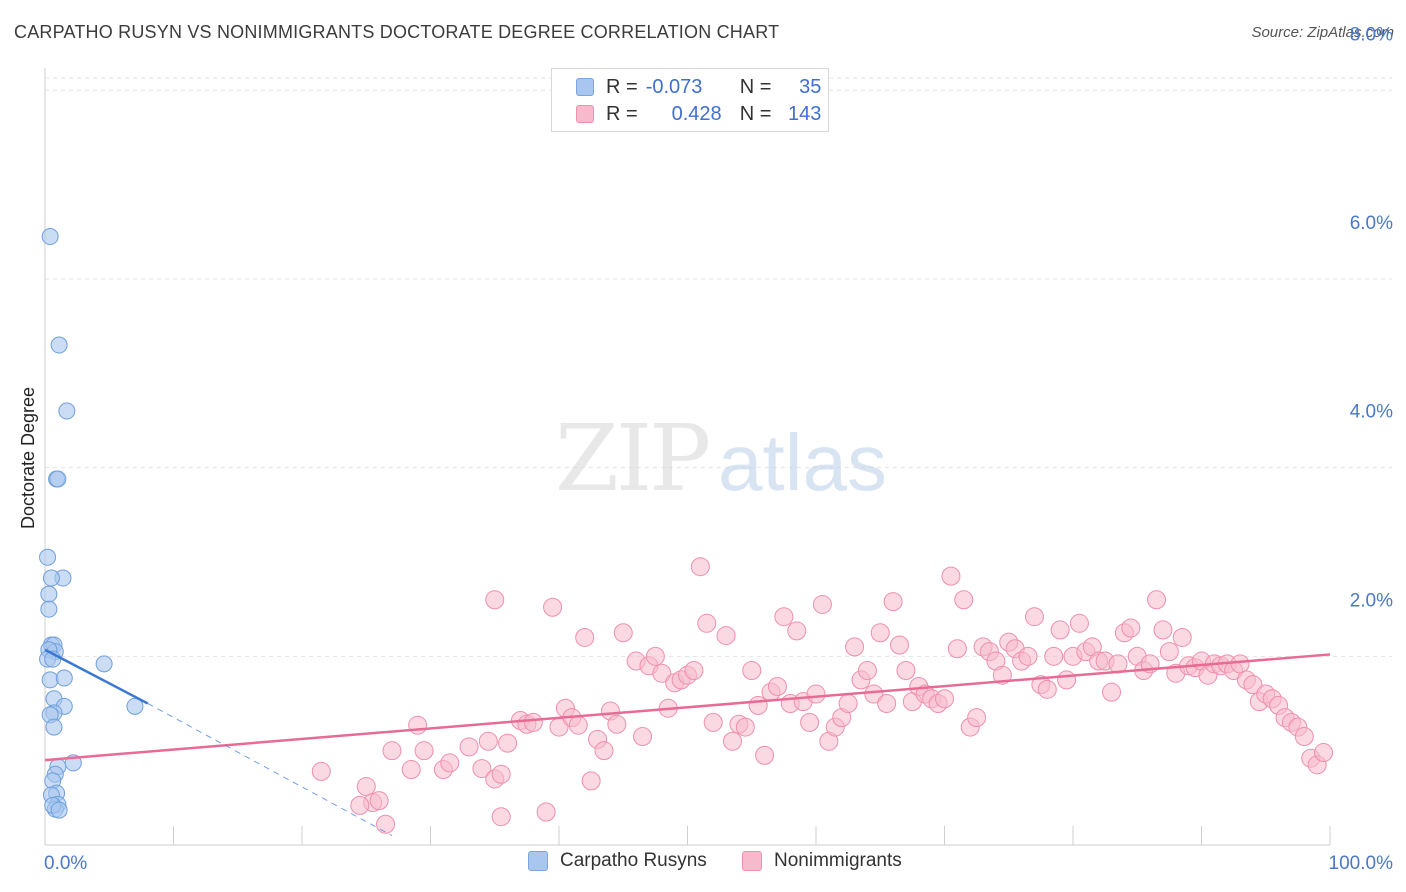 Image resolution: width=1406 pixels, height=892 pixels. I want to click on bottom-legend-label: Carpatho Rusyns, so click(633, 860).